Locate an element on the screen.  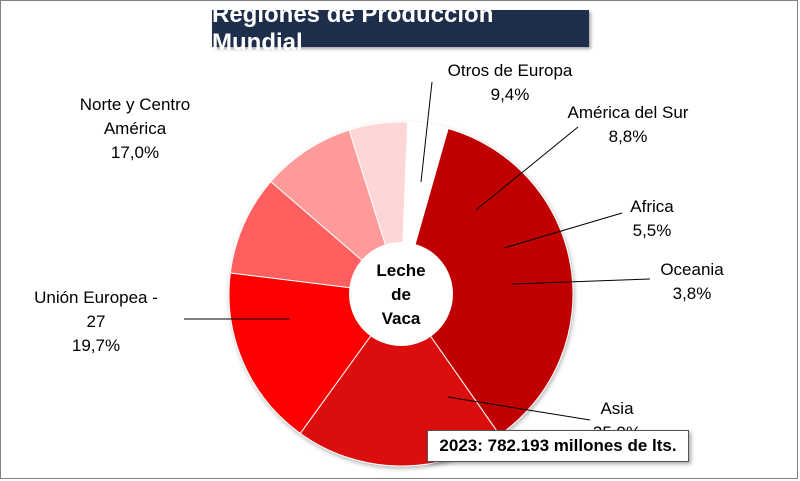
slice-value-label-0: 9,4% is located at coordinates (510, 94).